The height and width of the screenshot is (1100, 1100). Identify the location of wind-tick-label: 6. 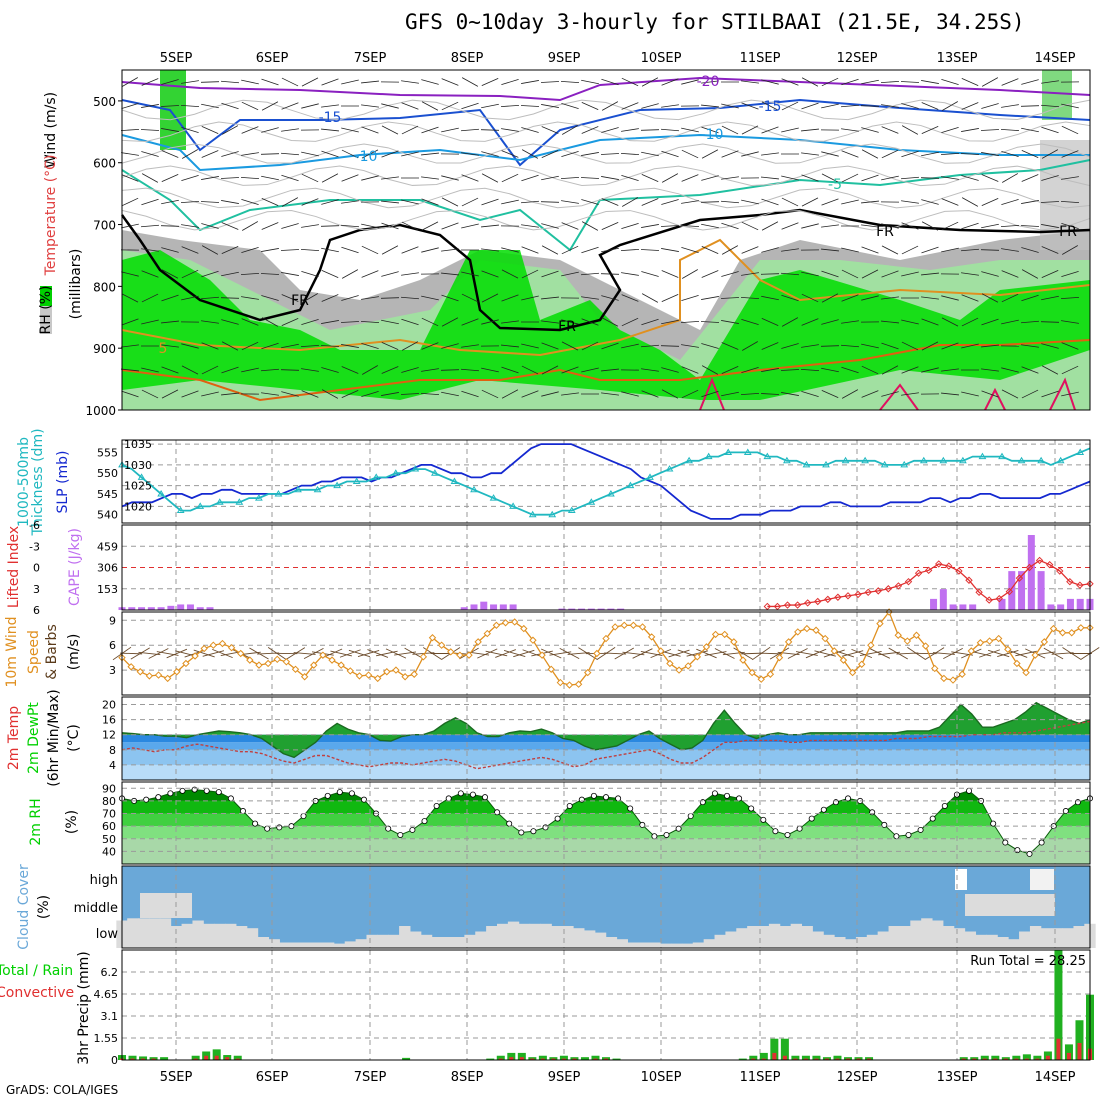
(112, 645).